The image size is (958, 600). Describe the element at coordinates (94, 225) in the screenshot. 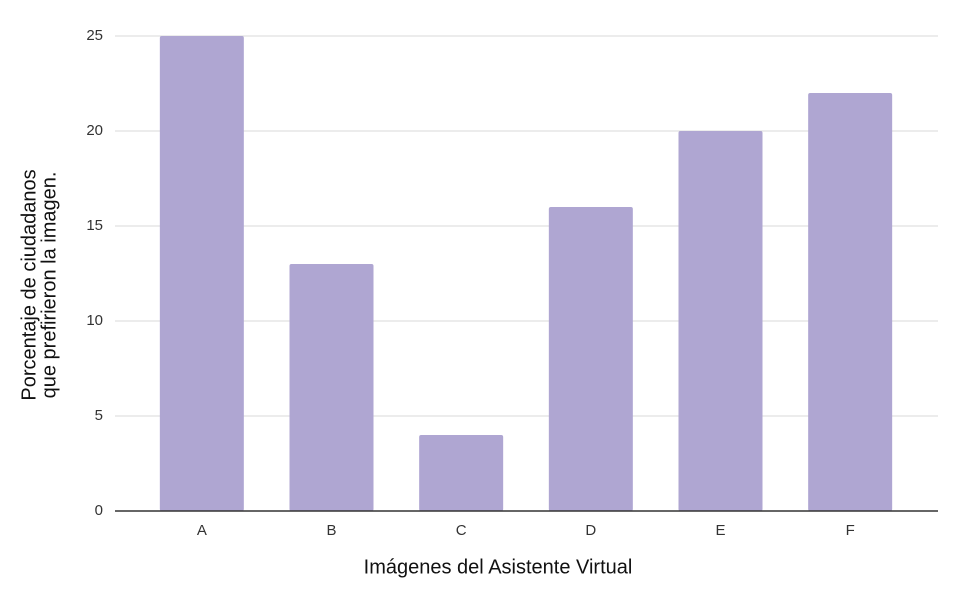

I see `y-tick-label: 15` at that location.